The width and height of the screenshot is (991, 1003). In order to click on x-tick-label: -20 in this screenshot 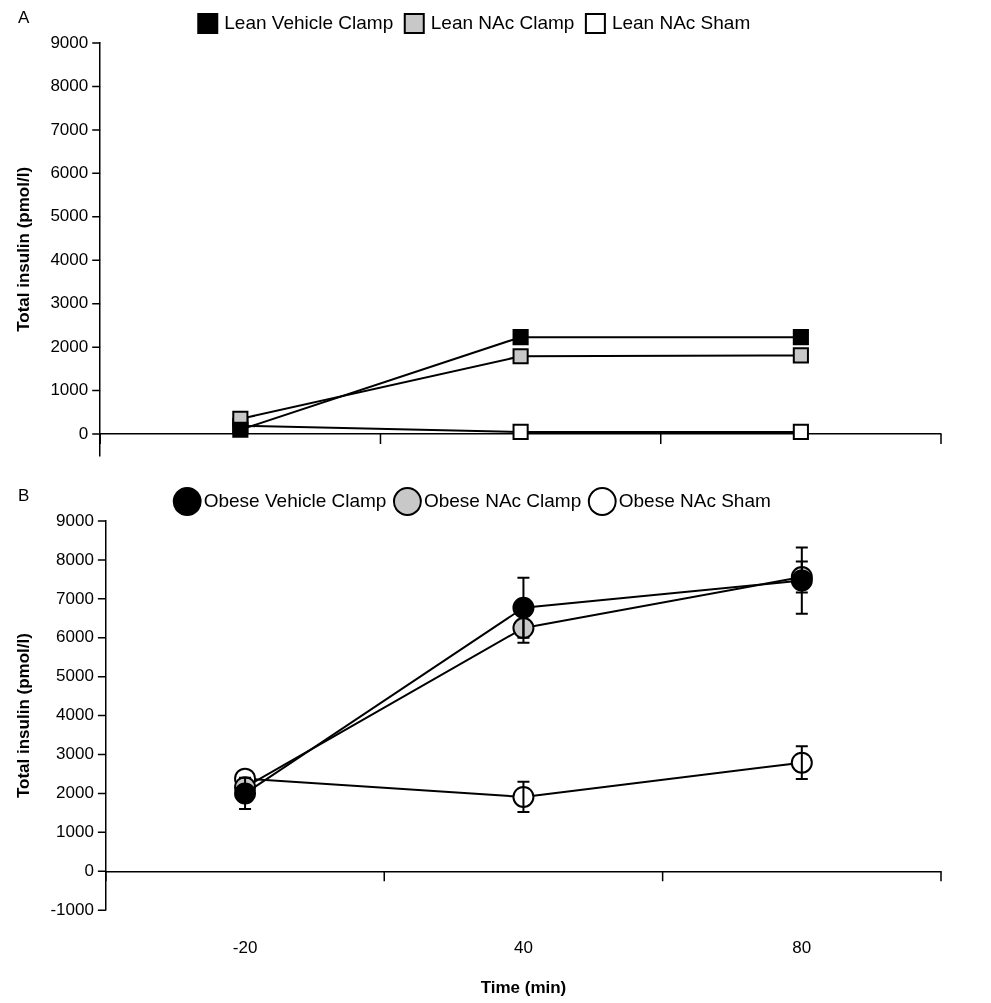, I will do `click(245, 948)`.